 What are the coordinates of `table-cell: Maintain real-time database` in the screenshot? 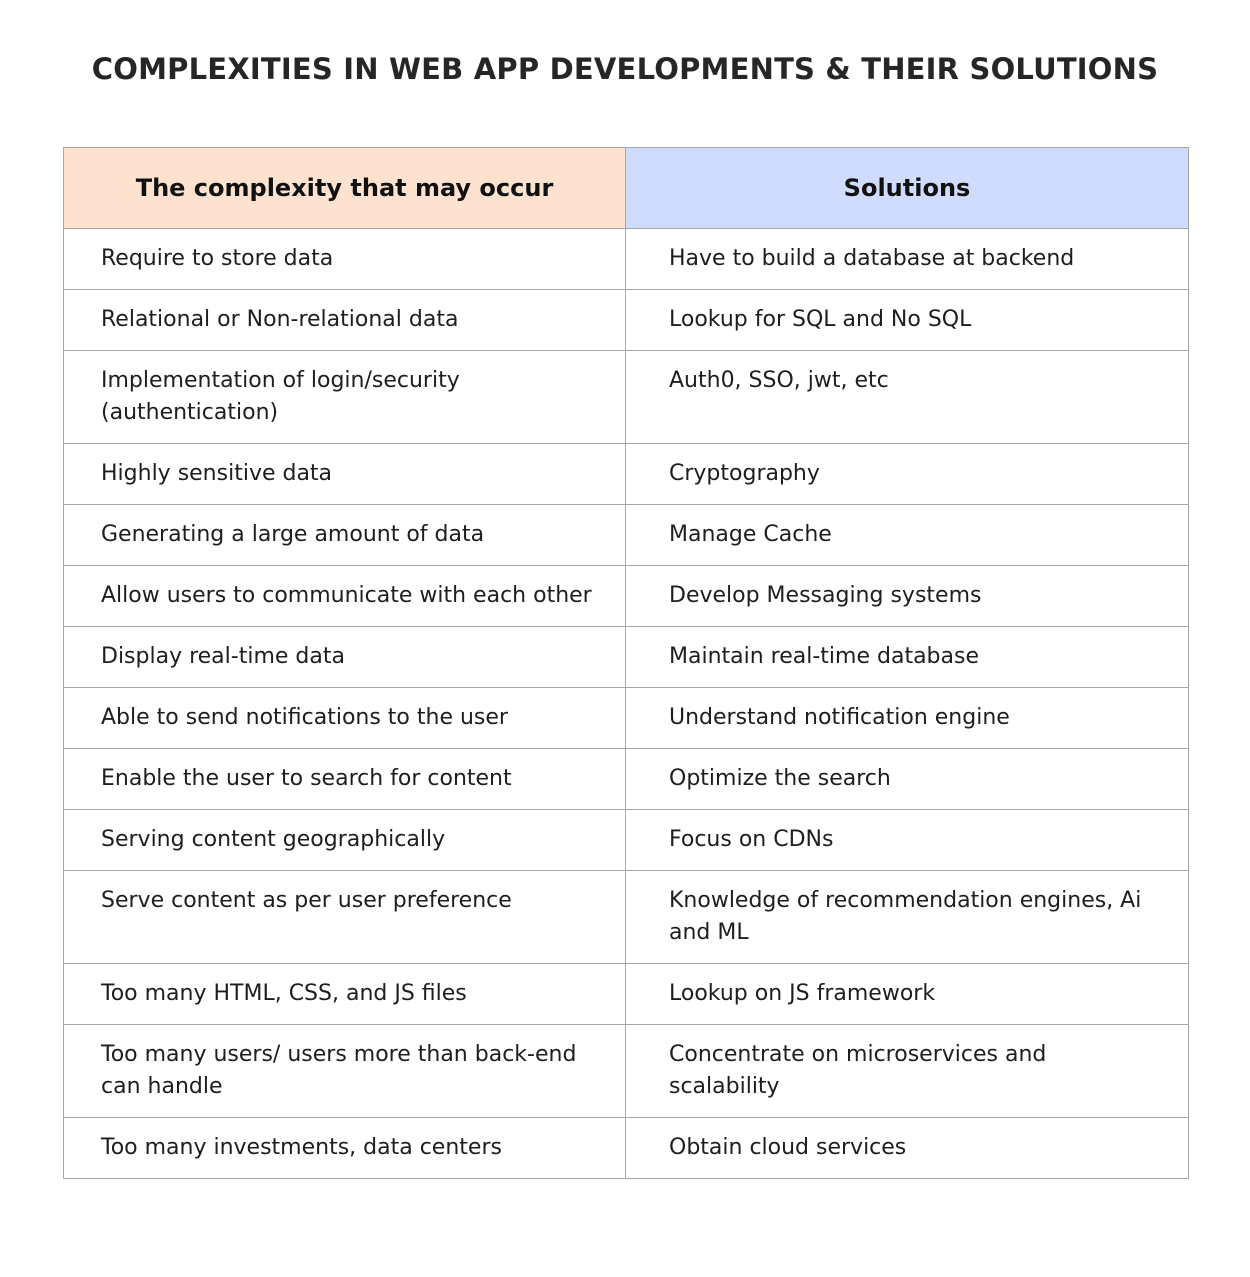 It's located at (907, 657).